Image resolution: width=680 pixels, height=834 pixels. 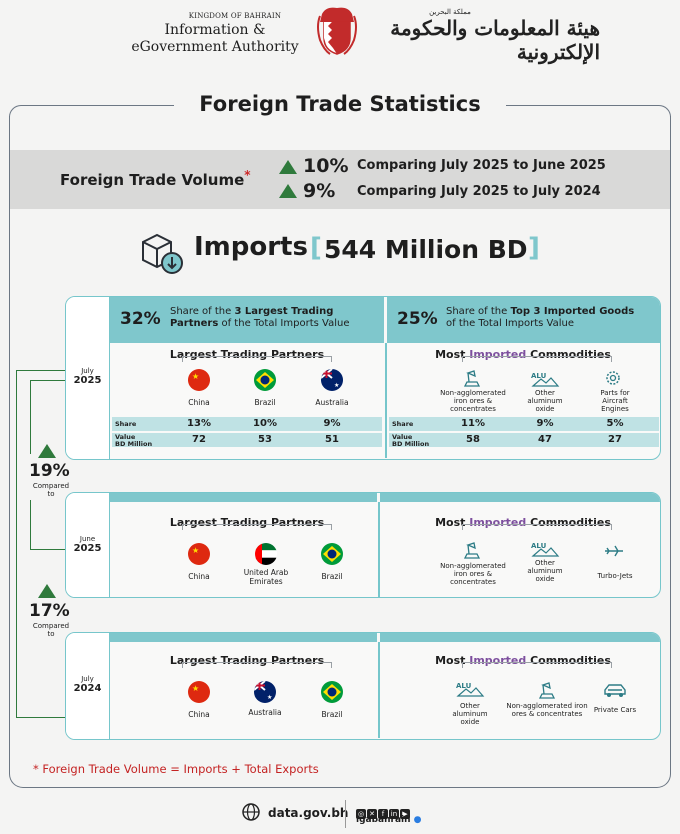 I want to click on imports-label: Imports, so click(x=251, y=247).